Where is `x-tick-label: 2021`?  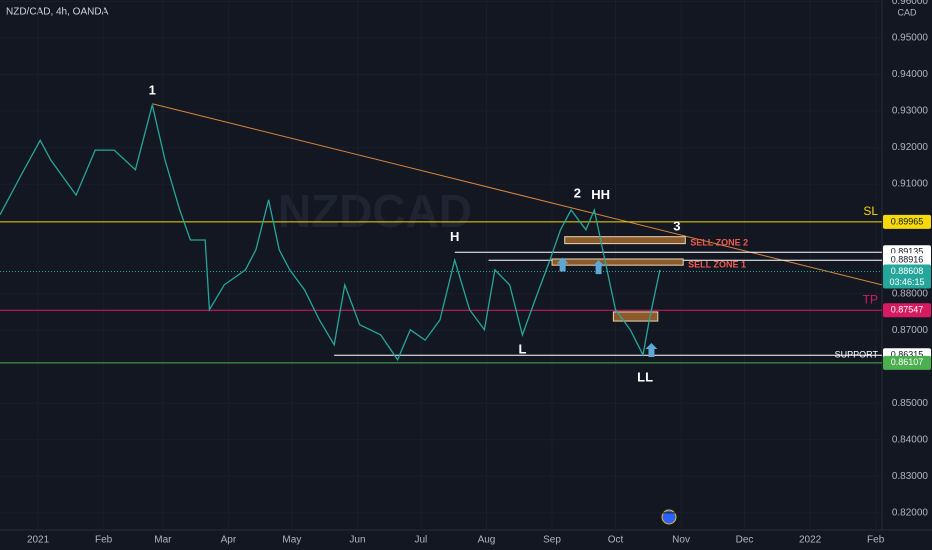 x-tick-label: 2021 is located at coordinates (38, 540).